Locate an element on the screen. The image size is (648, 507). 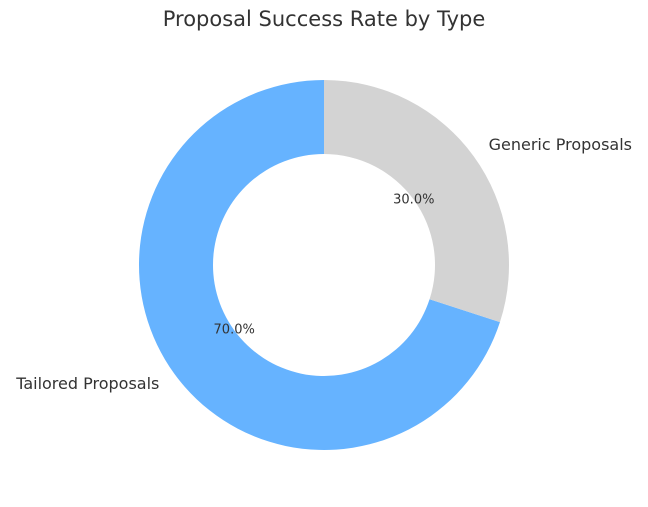
category-label: Generic Proposals is located at coordinates (560, 144).